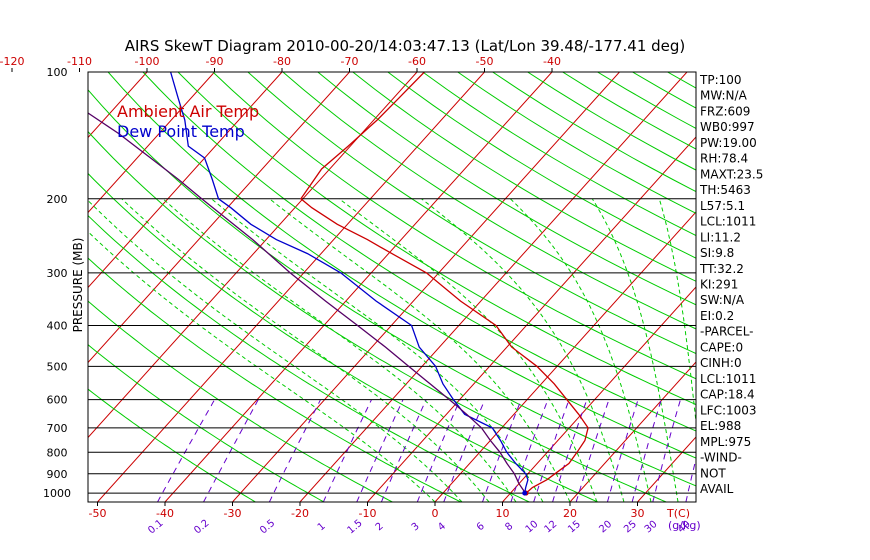  I want to click on top-temp-tick-label: -110, so click(79, 61).